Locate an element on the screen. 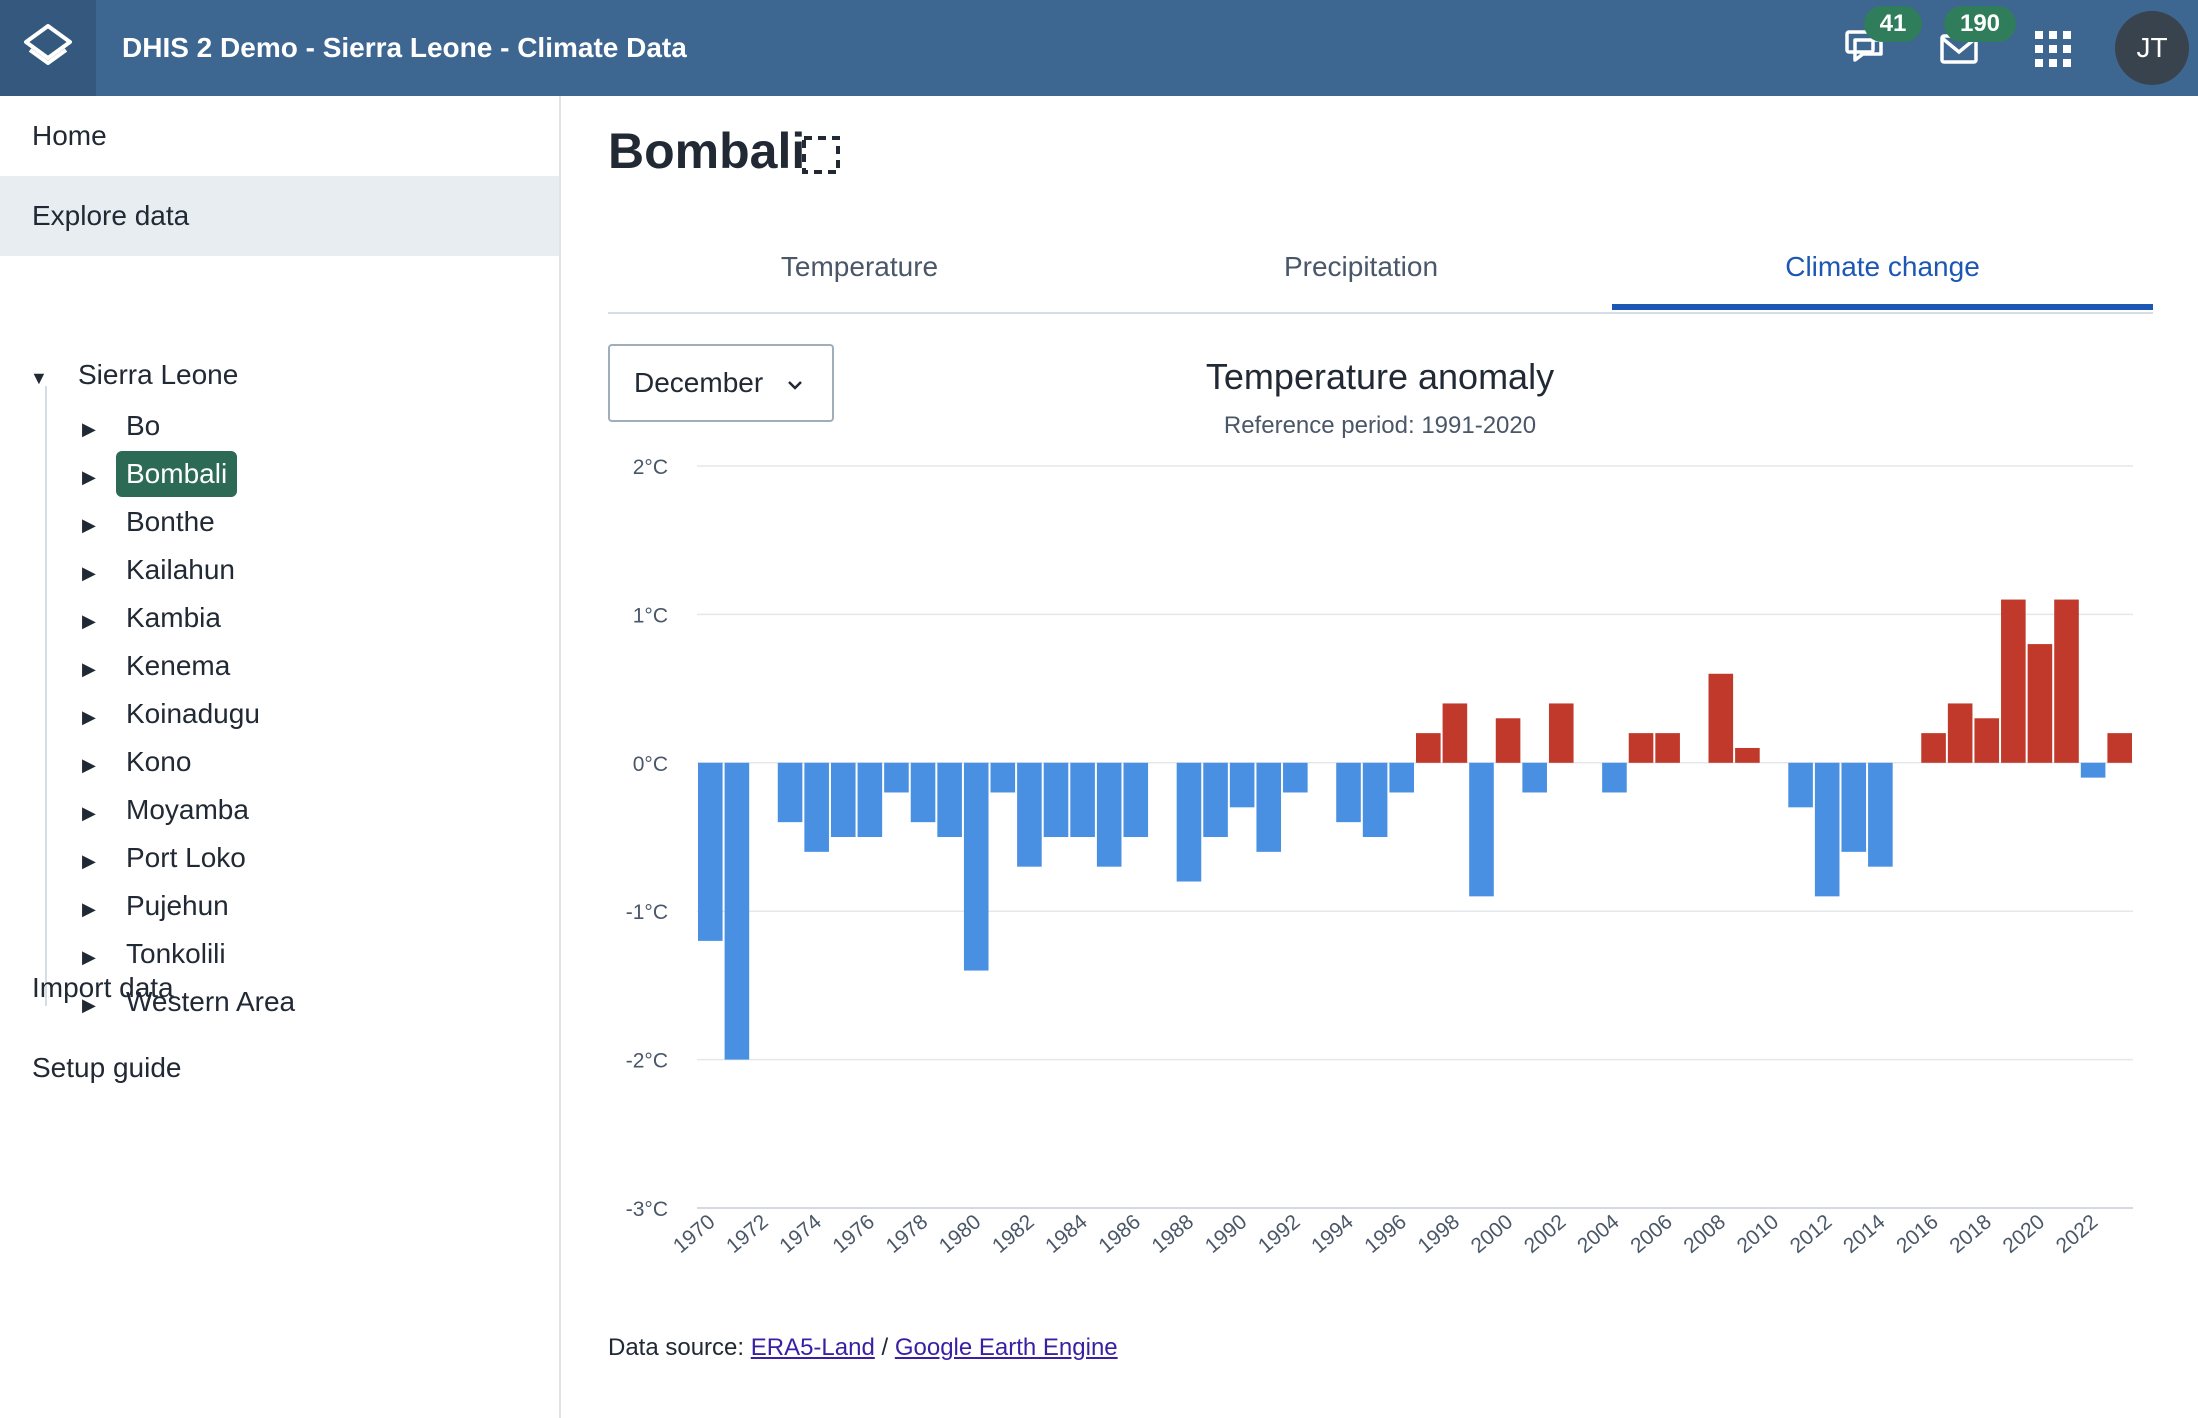  x-tick-label: 1976 is located at coordinates (853, 1234).